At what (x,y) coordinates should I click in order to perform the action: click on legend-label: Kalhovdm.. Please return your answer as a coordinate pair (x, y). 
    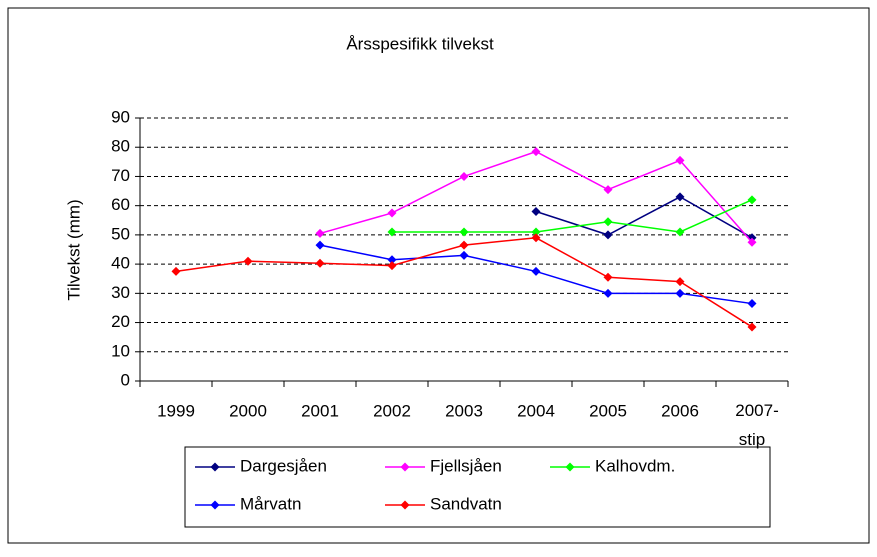
    Looking at the image, I should click on (635, 465).